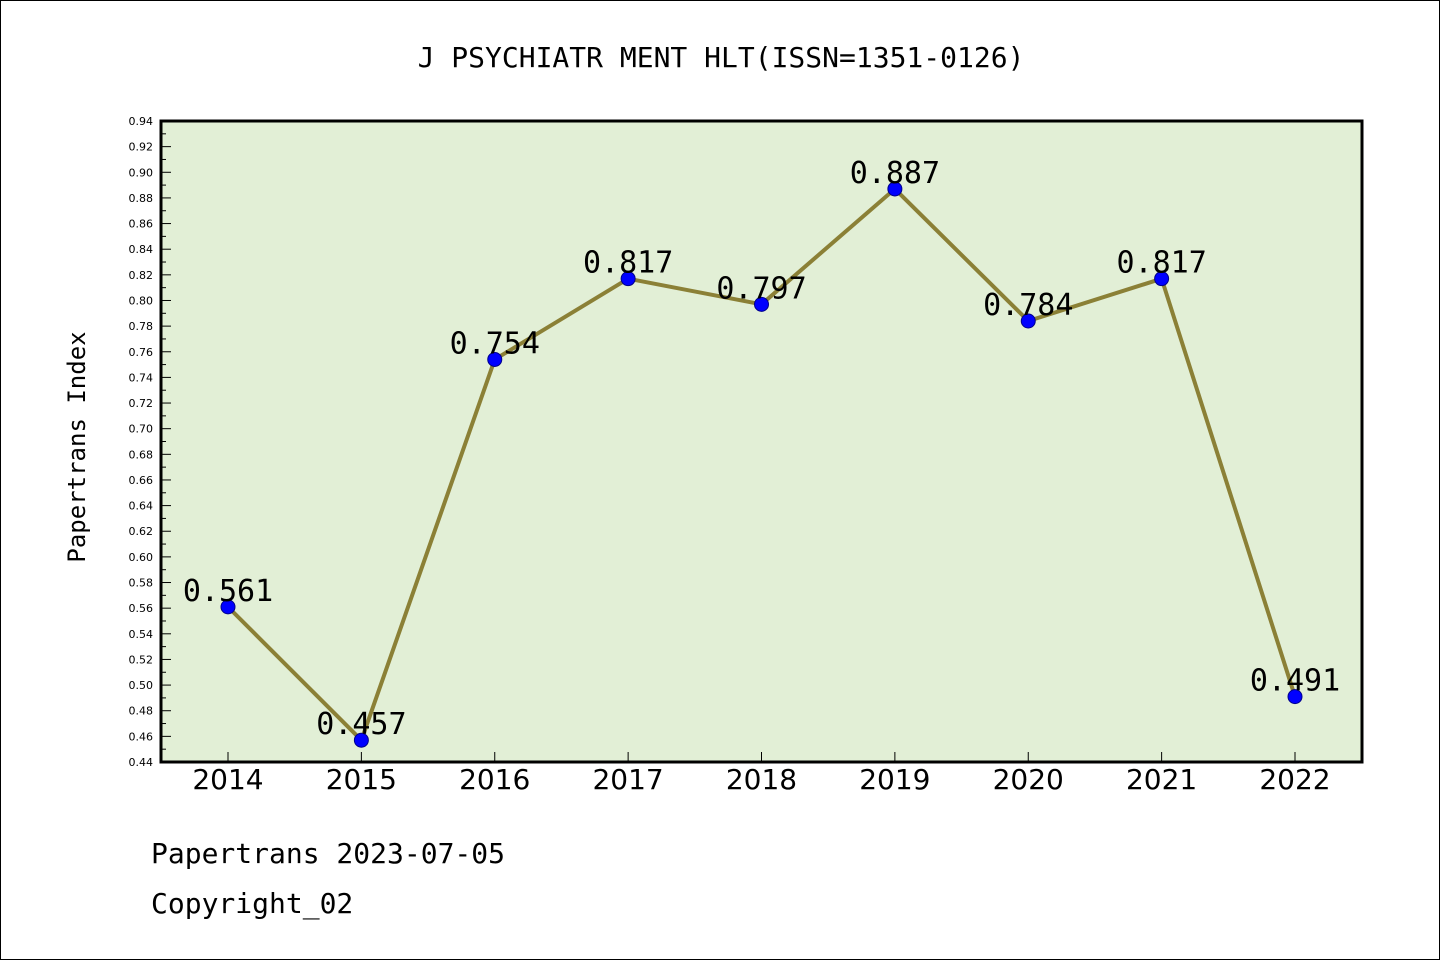 The width and height of the screenshot is (1440, 961). What do you see at coordinates (761, 288) in the screenshot?
I see `data-label: 0.797` at bounding box center [761, 288].